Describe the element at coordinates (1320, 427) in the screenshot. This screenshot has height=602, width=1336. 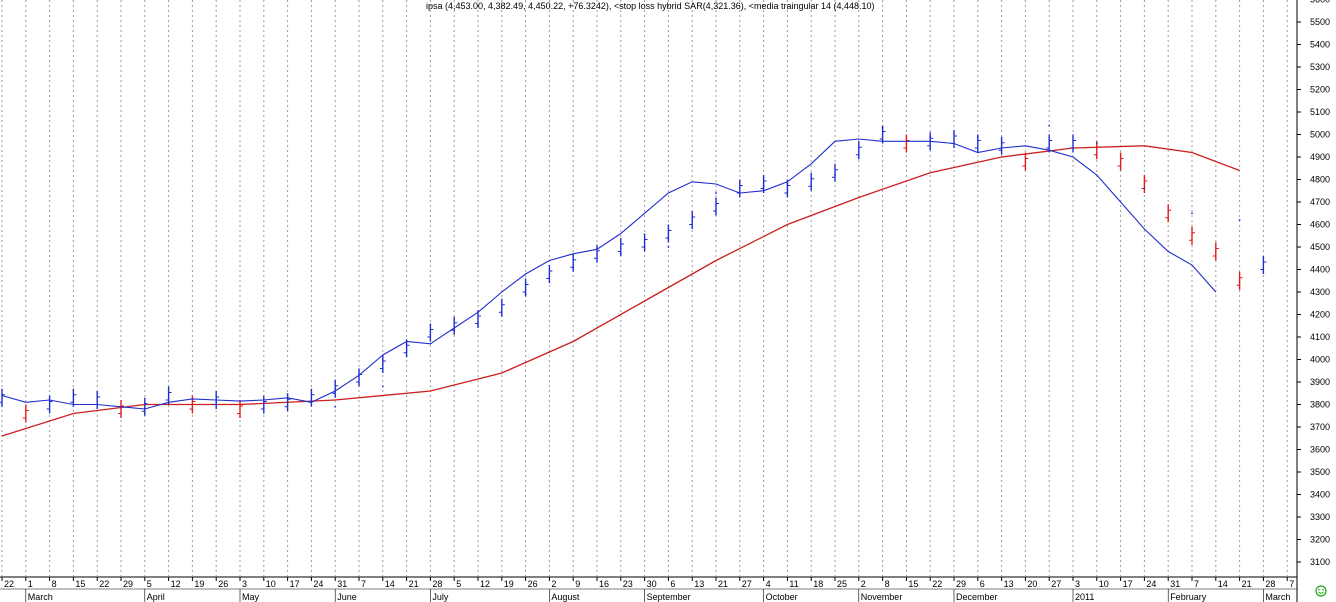
I see `y-tick-label: 3700` at that location.